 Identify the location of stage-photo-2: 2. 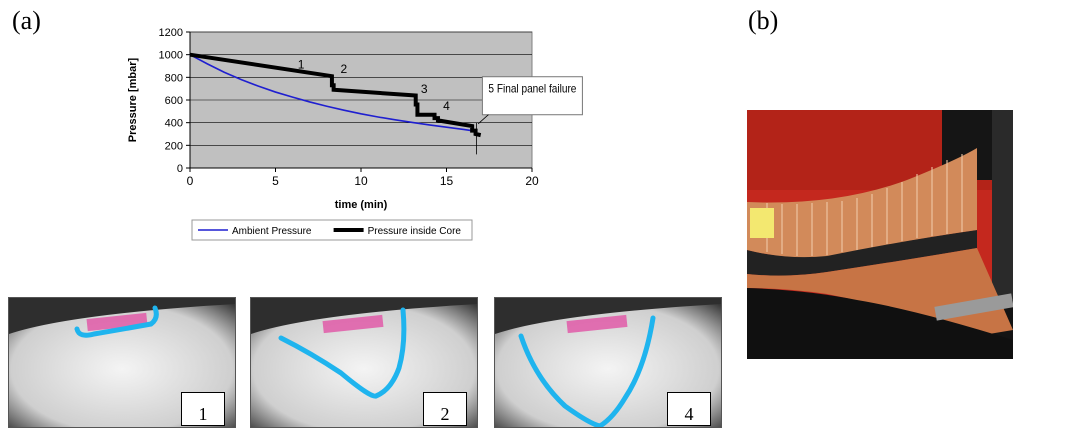
(364, 362).